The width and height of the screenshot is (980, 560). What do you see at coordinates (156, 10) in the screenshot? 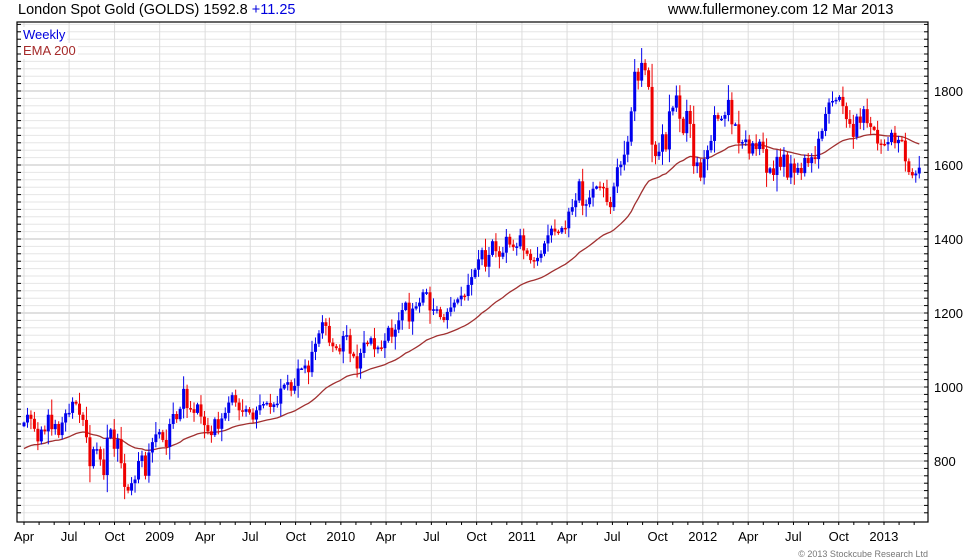
I see `chart-title: London Spot Gold (GOLDS) 1592.8 +11.25` at bounding box center [156, 10].